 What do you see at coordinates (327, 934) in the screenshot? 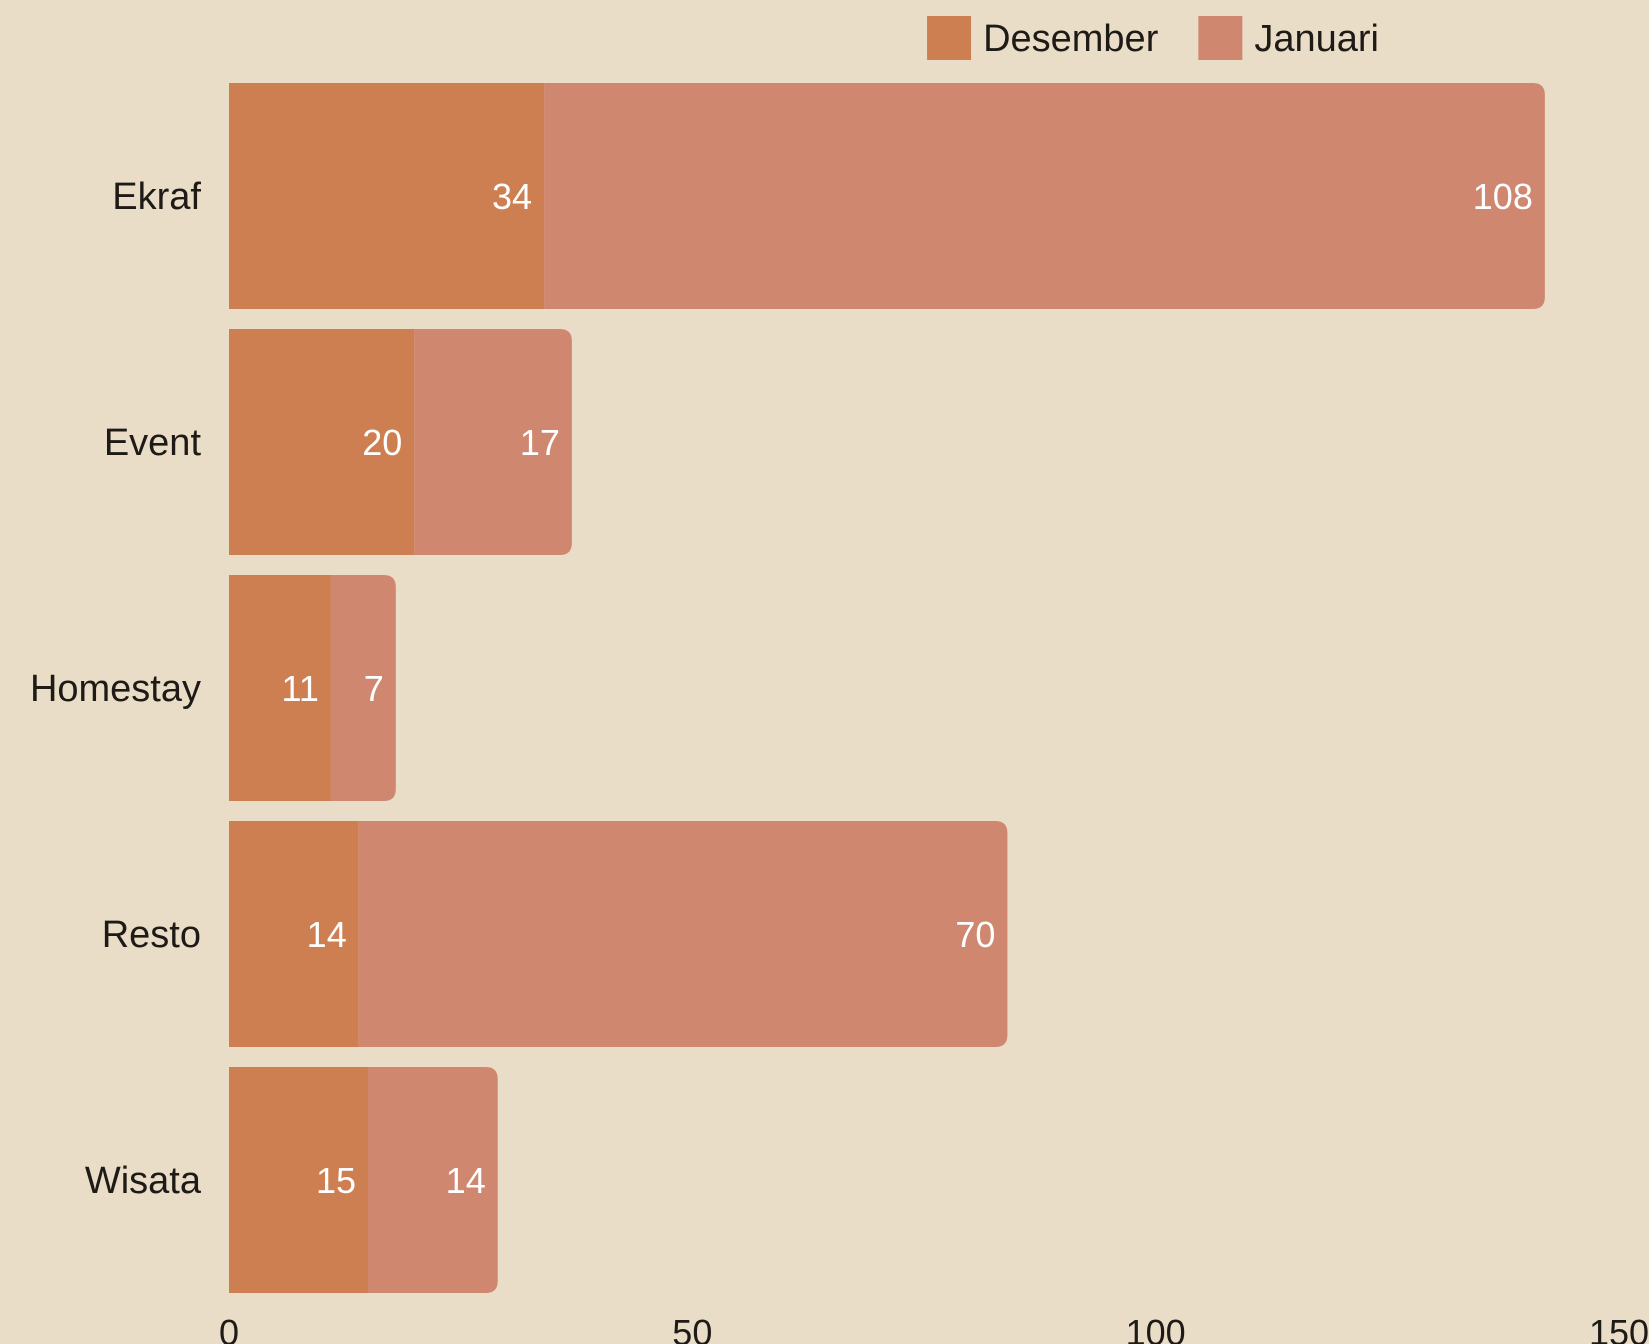
I see `data-label-resto-desember: 14` at bounding box center [327, 934].